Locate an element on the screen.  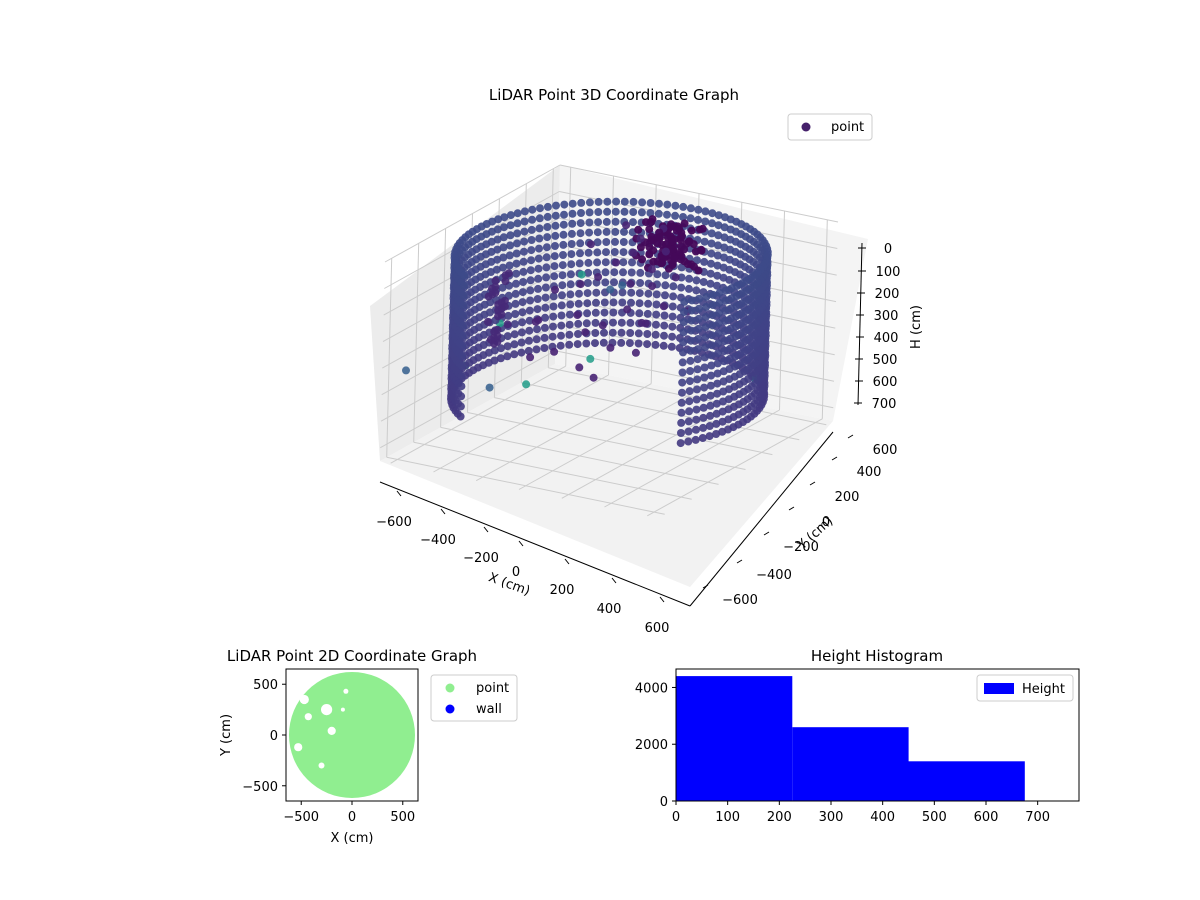
x-tick-label-hist: 700 is located at coordinates (1037, 817).